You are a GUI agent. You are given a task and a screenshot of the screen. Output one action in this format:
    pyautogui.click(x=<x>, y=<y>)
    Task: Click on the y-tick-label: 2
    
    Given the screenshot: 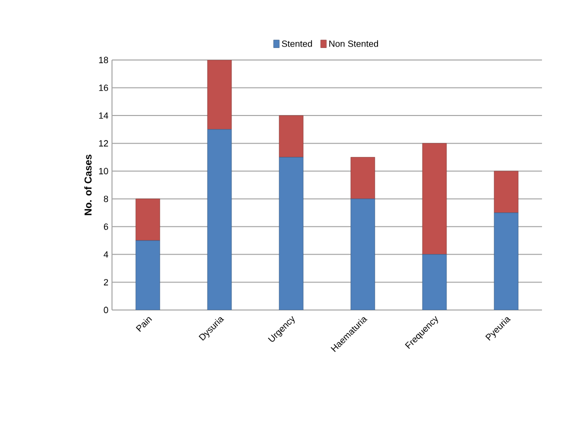 What is the action you would take?
    pyautogui.click(x=106, y=282)
    